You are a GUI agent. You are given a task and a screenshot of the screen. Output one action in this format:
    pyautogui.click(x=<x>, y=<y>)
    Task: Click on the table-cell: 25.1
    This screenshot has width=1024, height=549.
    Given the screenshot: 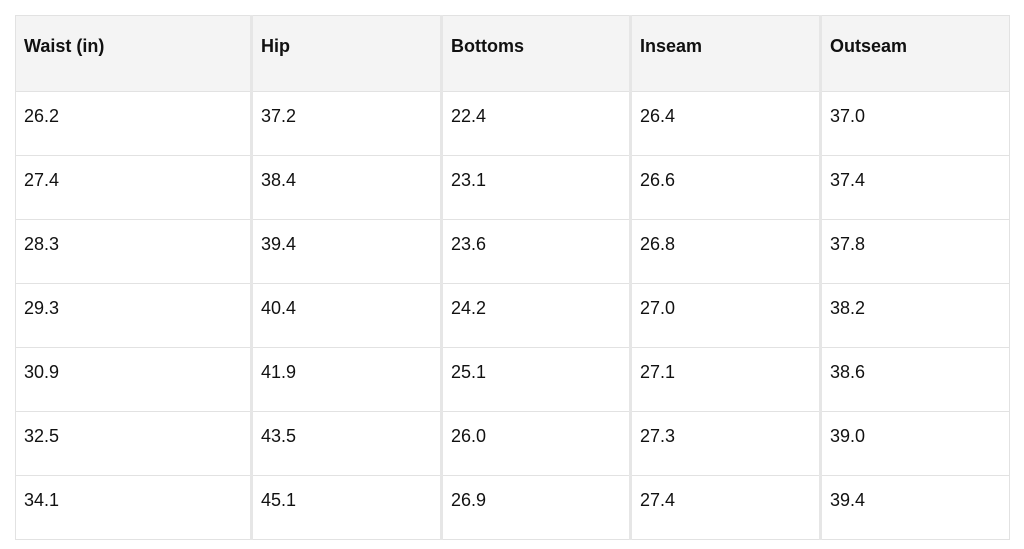 What is the action you would take?
    pyautogui.click(x=535, y=379)
    